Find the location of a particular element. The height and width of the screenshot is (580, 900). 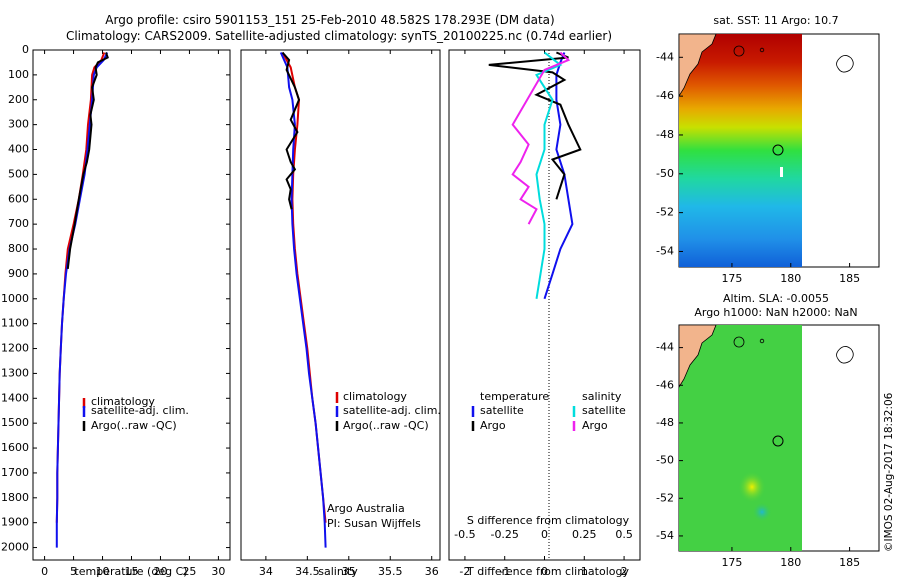

legend-title-salinity: salinity is located at coordinates (602, 396).